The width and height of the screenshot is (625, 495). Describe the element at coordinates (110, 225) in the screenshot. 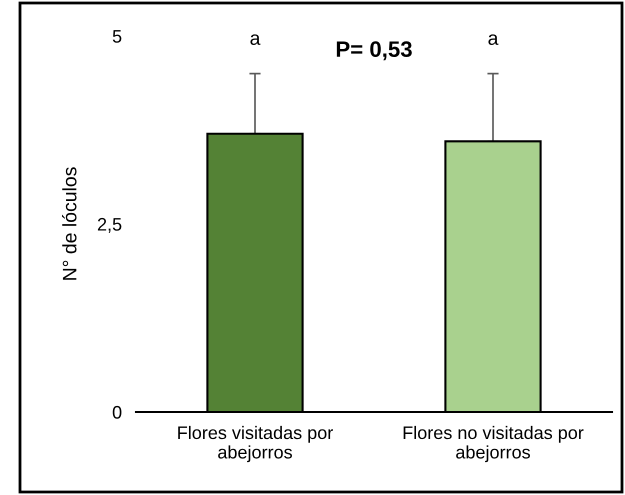

I see `y-tick-label: 2,5` at that location.